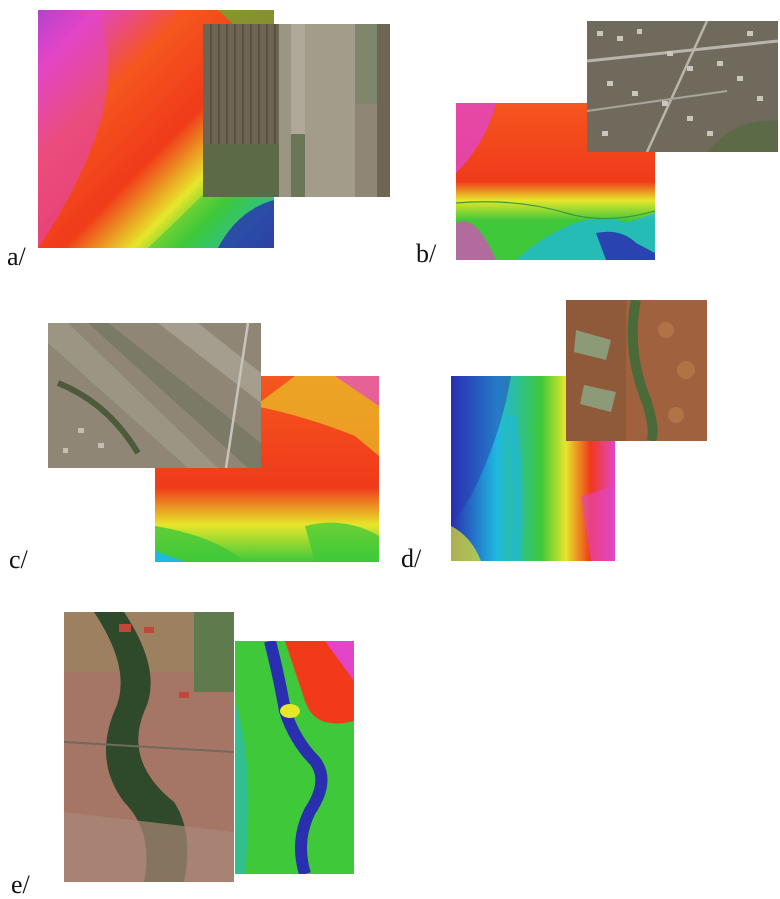 The image size is (780, 899). What do you see at coordinates (149, 747) in the screenshot?
I see `panel-e-aerial-photo` at bounding box center [149, 747].